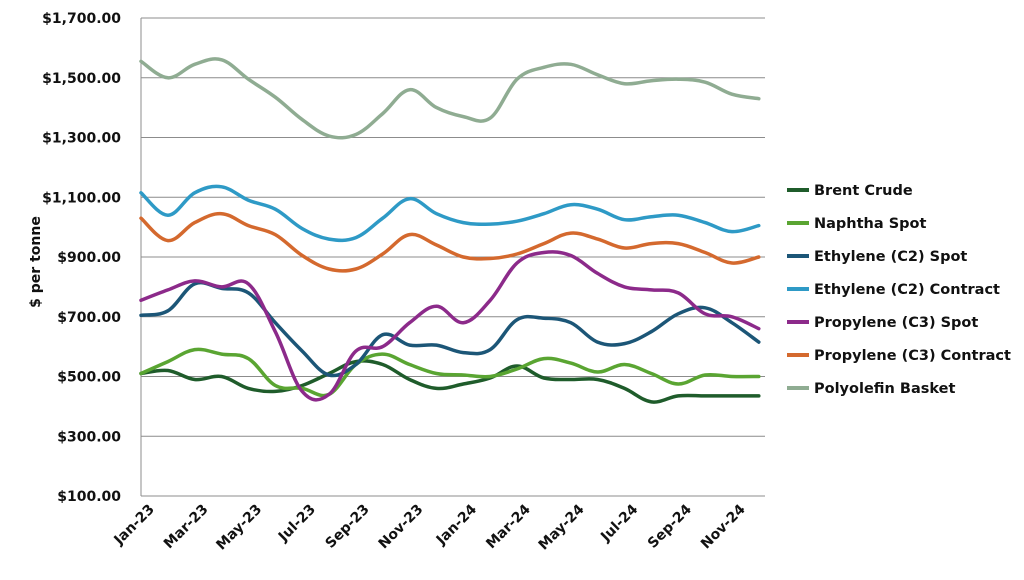 Image resolution: width=1024 pixels, height=580 pixels. What do you see at coordinates (562, 527) in the screenshot?
I see `x-tick-label: May-24` at bounding box center [562, 527].